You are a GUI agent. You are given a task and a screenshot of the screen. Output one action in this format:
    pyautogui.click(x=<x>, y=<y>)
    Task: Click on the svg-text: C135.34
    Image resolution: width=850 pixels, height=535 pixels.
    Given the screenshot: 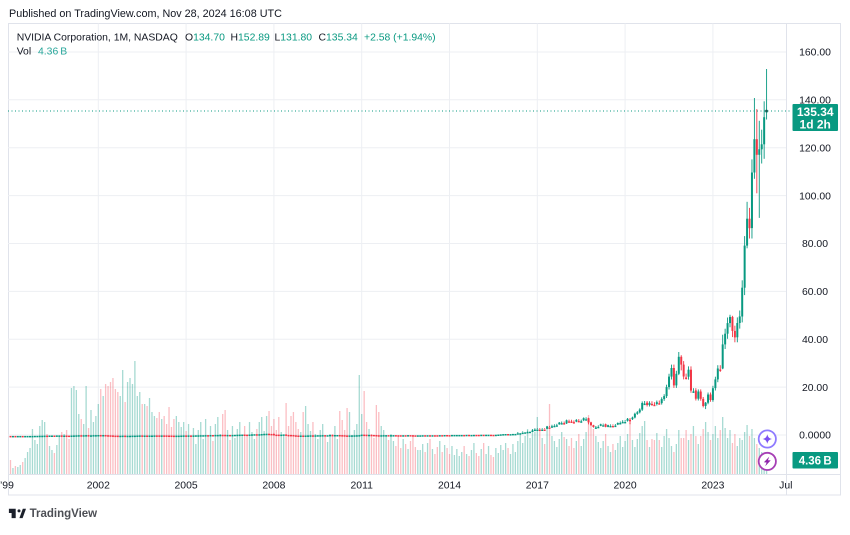 What is the action you would take?
    pyautogui.click(x=339, y=38)
    